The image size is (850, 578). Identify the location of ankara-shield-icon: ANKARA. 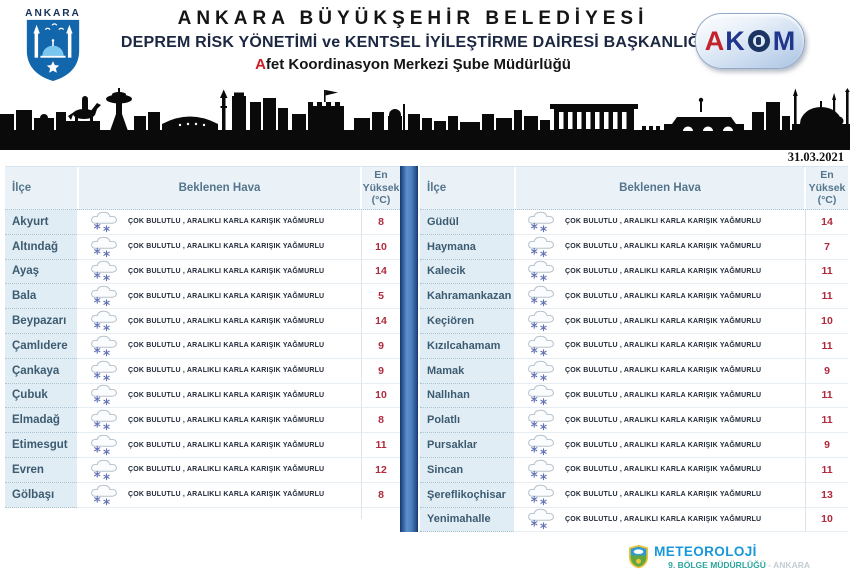
(52, 44).